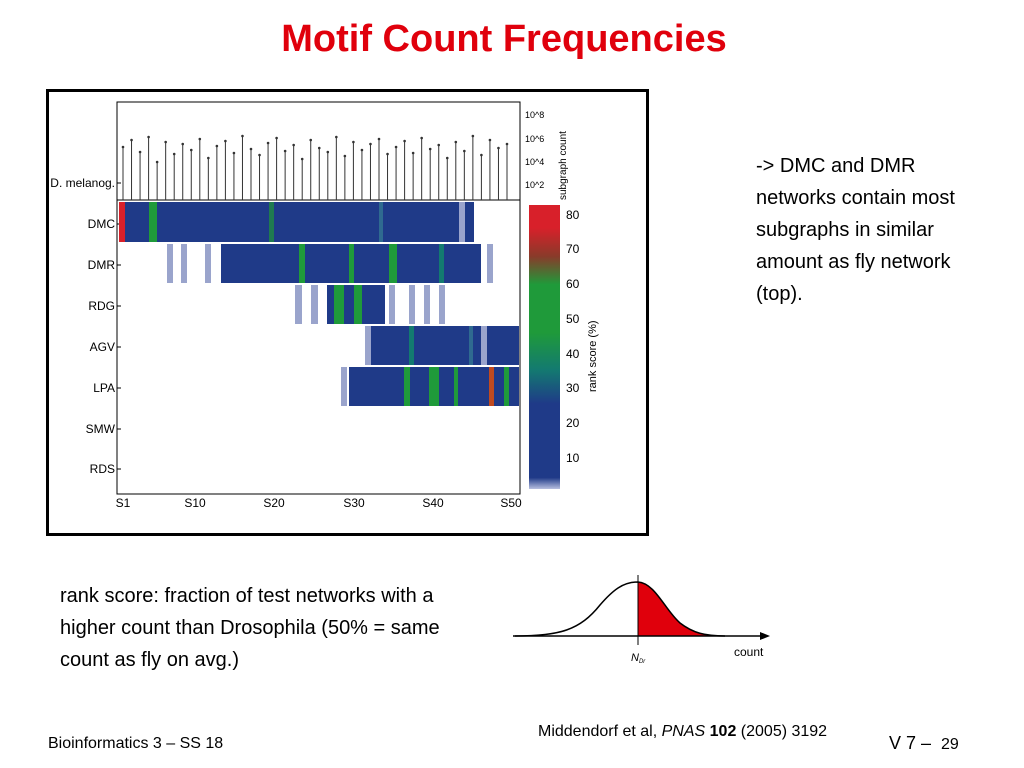 This screenshot has height=768, width=1024. I want to click on rank-score-colorbar, so click(544, 347).